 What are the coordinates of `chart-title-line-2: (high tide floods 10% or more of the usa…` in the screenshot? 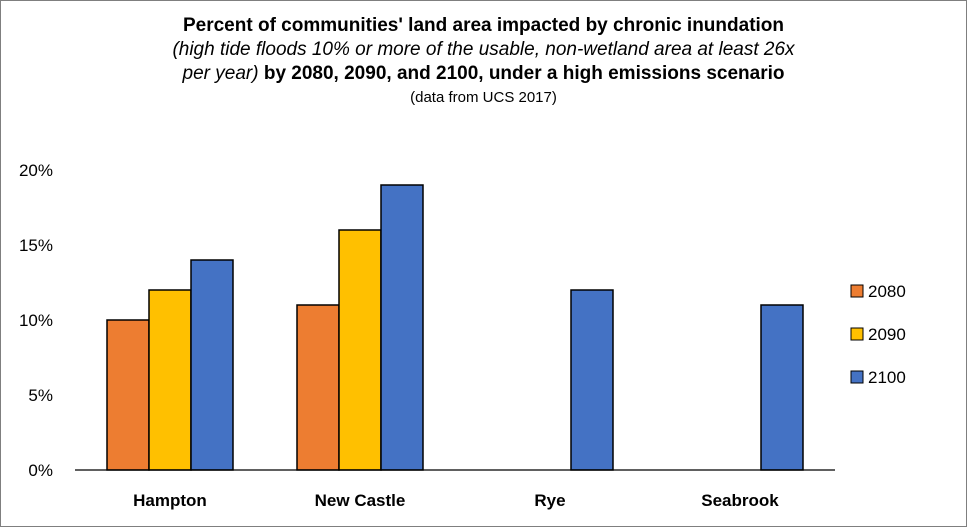 It's located at (483, 50).